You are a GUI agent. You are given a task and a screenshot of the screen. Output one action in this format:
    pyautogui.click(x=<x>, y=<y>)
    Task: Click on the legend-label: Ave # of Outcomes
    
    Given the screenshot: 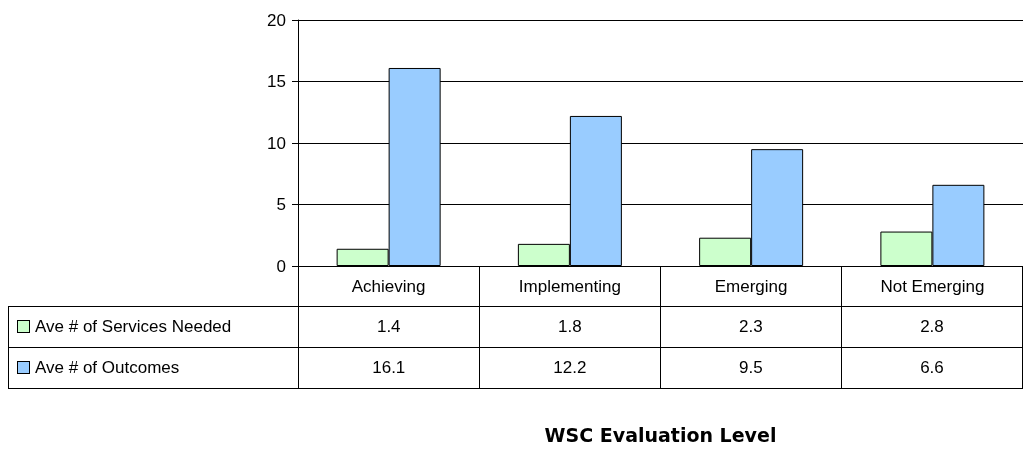 What is the action you would take?
    pyautogui.click(x=153, y=368)
    